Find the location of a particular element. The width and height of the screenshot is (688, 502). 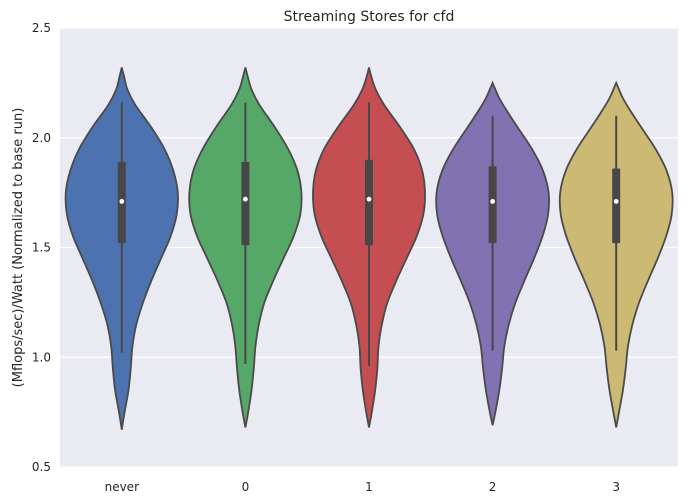

y-tick-label: 0.5 is located at coordinates (41, 467).